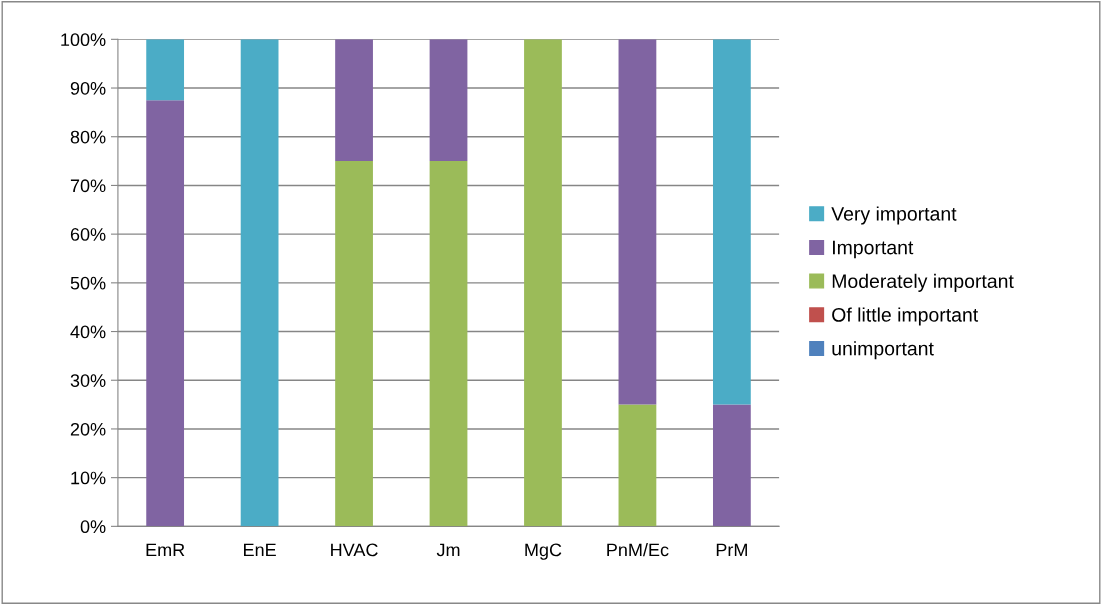 The width and height of the screenshot is (1102, 605). I want to click on x-tick-label: MgC, so click(543, 551).